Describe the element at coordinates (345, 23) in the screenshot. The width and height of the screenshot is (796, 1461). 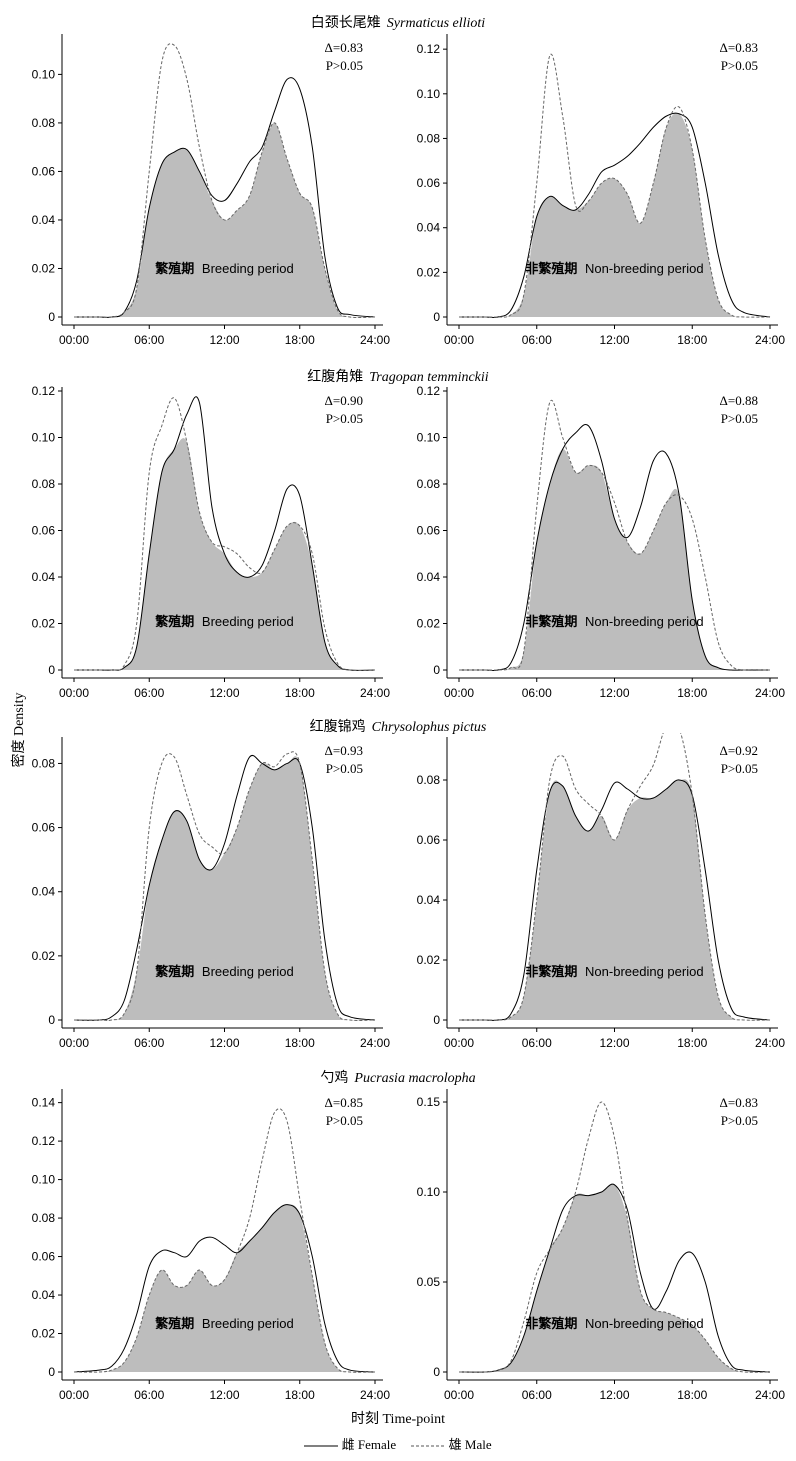
I see `species-cn: 白颈长尾雉` at that location.